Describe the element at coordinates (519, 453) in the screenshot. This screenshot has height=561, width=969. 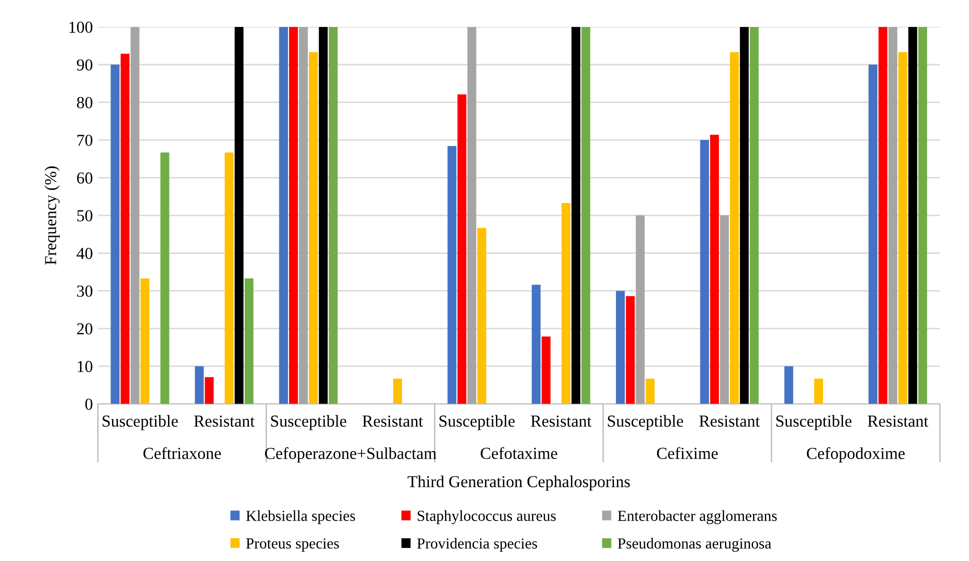
I see `text: Cefotaxime` at that location.